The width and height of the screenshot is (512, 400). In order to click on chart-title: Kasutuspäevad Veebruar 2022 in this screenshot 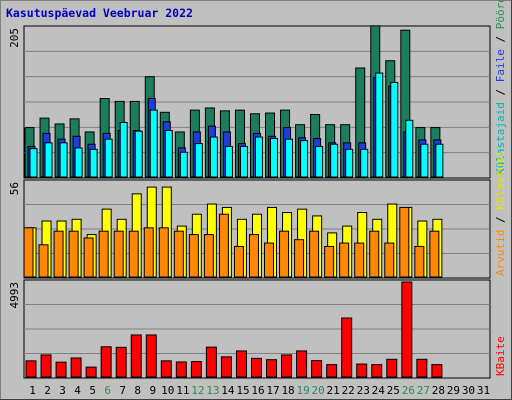, I will do `click(99, 13)`.